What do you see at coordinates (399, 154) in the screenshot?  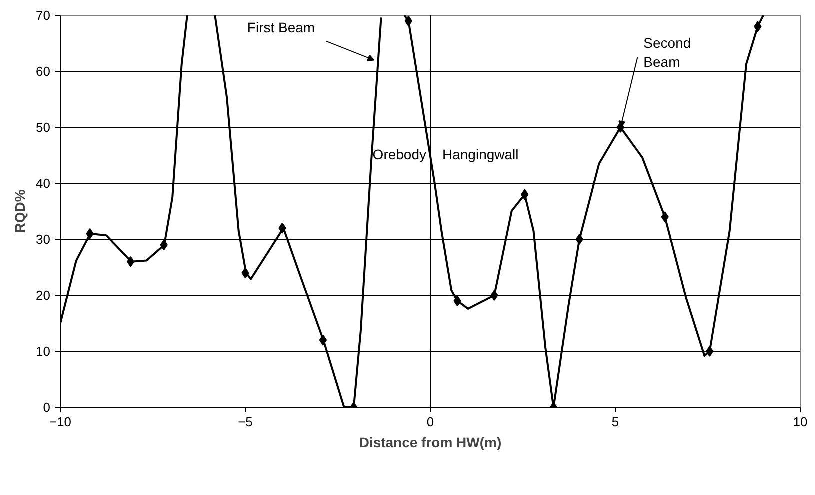 I see `annotation: Orebody` at bounding box center [399, 154].